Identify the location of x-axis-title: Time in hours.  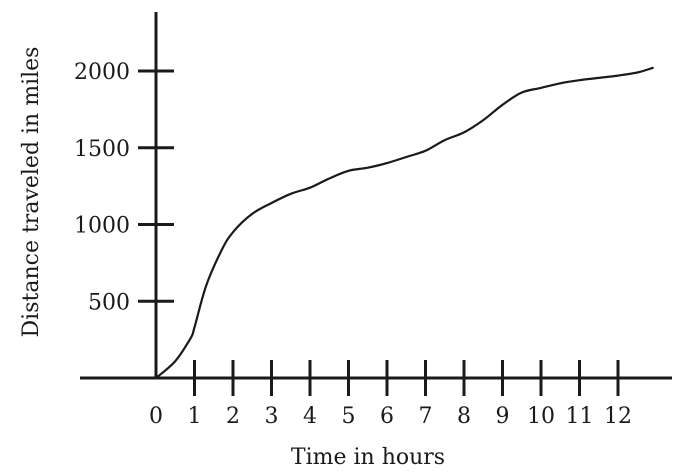
(368, 457).